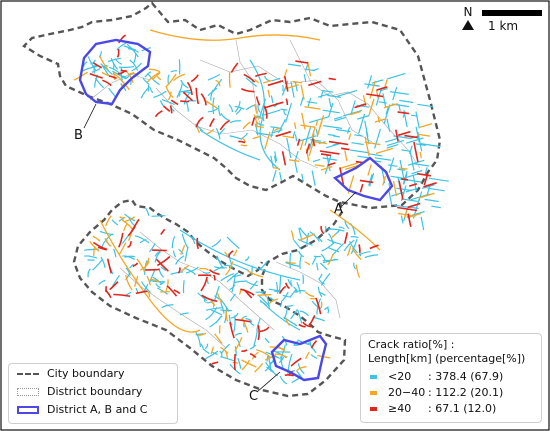 The height and width of the screenshot is (431, 550). What do you see at coordinates (400, 376) in the screenshot?
I see `crack-range: <20` at bounding box center [400, 376].